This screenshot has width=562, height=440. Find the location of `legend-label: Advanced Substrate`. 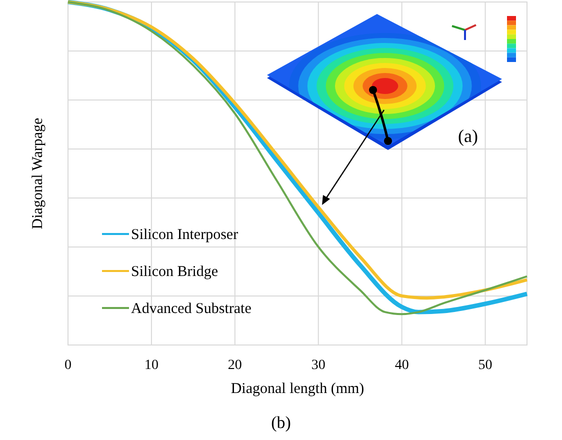

legend-label: Advanced Substrate is located at coordinates (191, 309).